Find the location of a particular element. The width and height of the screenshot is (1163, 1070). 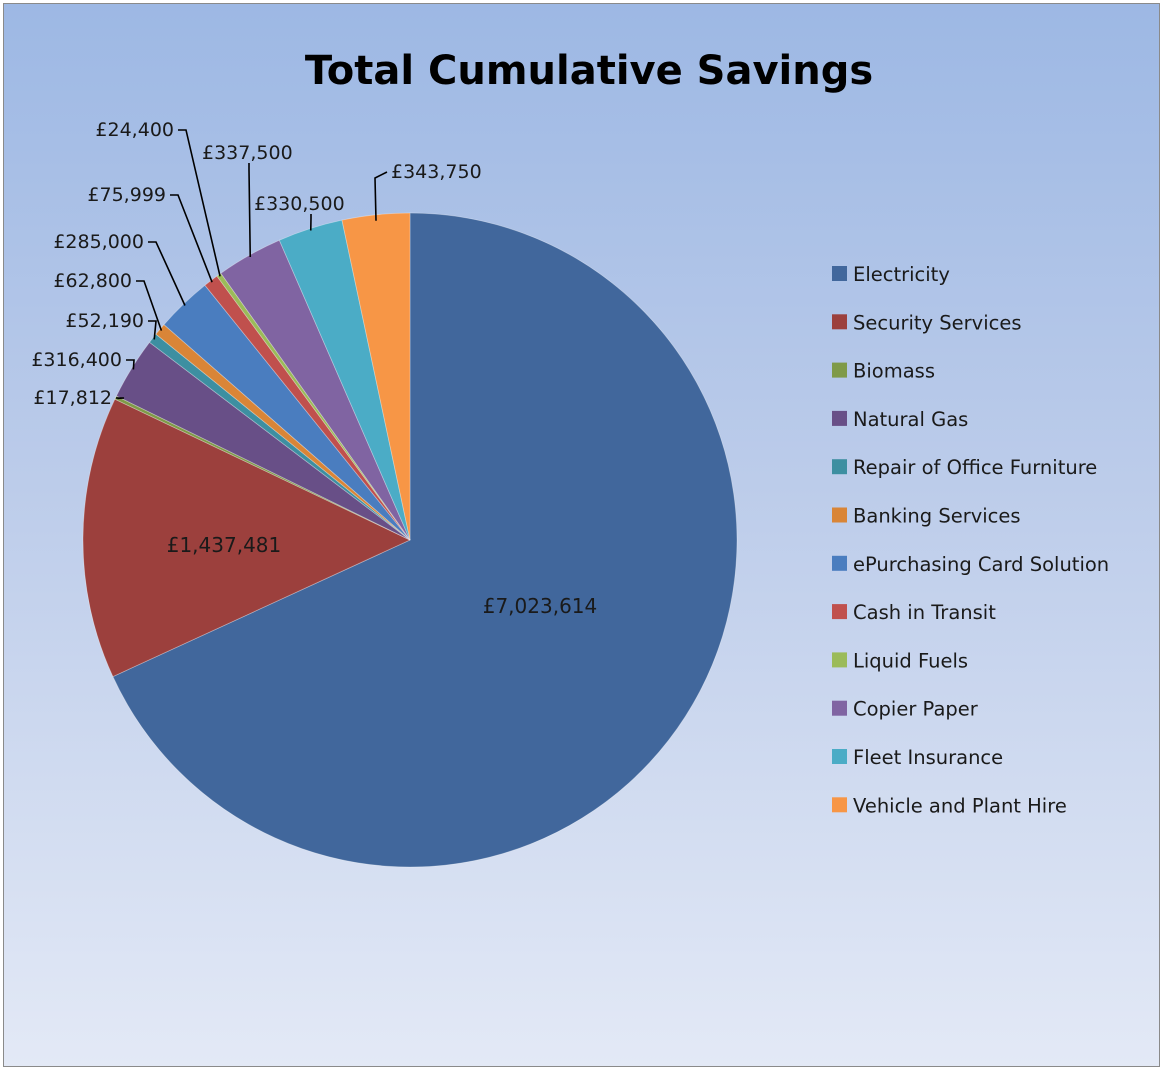

pie-slice-natural-gas is located at coordinates (263, 441).